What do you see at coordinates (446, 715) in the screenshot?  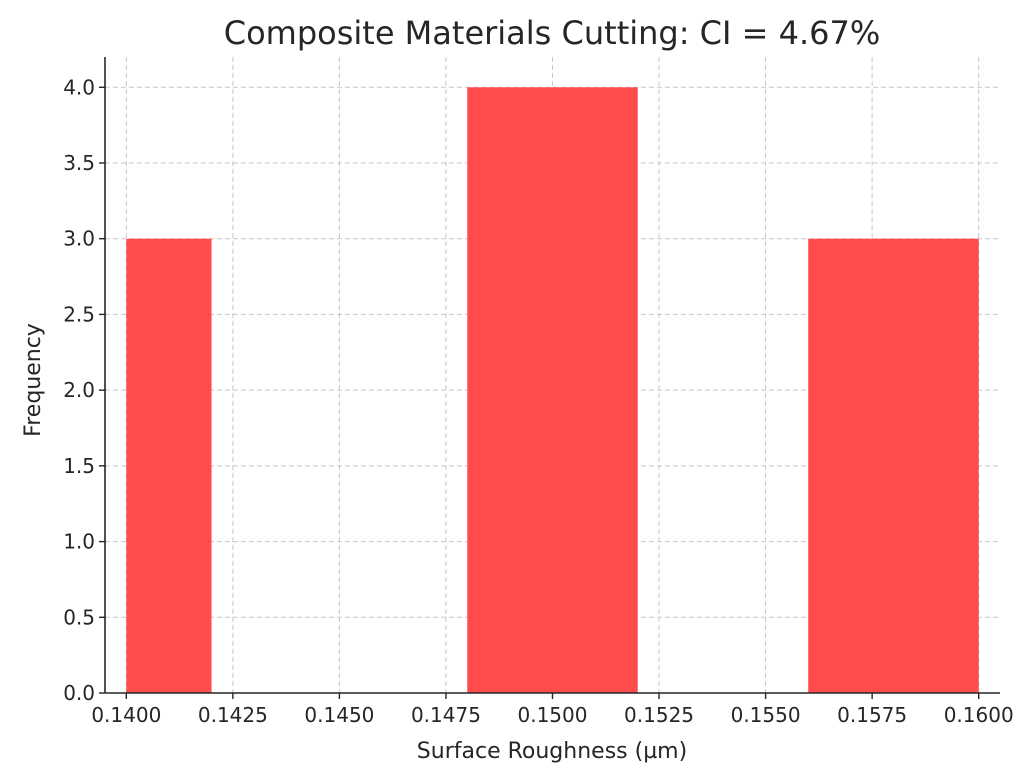 I see `x-tick-label-3: 0.1475` at bounding box center [446, 715].